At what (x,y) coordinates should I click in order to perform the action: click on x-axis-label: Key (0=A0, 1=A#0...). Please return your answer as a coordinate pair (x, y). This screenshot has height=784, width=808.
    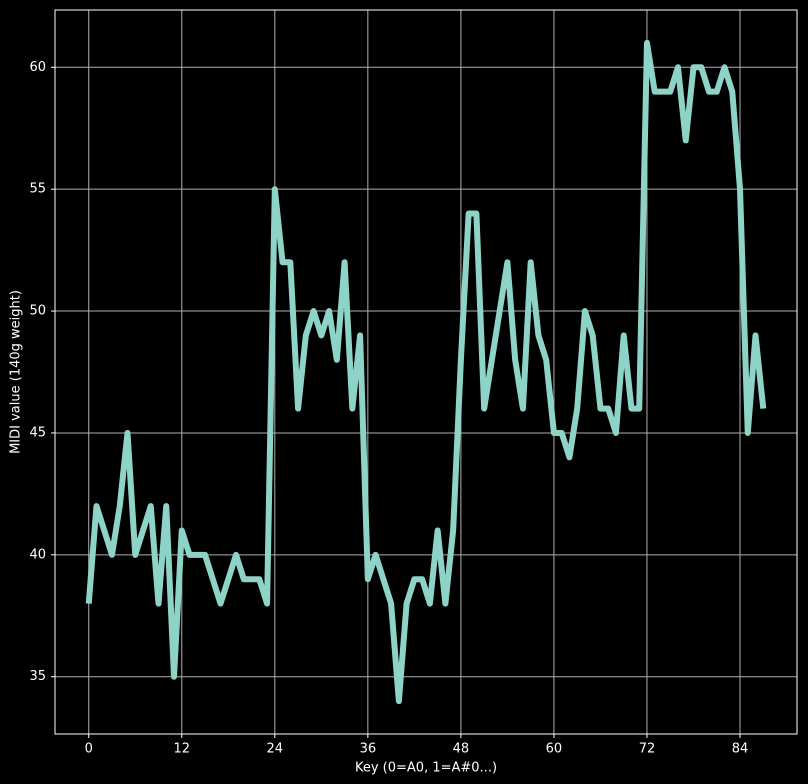
    Looking at the image, I should click on (426, 768).